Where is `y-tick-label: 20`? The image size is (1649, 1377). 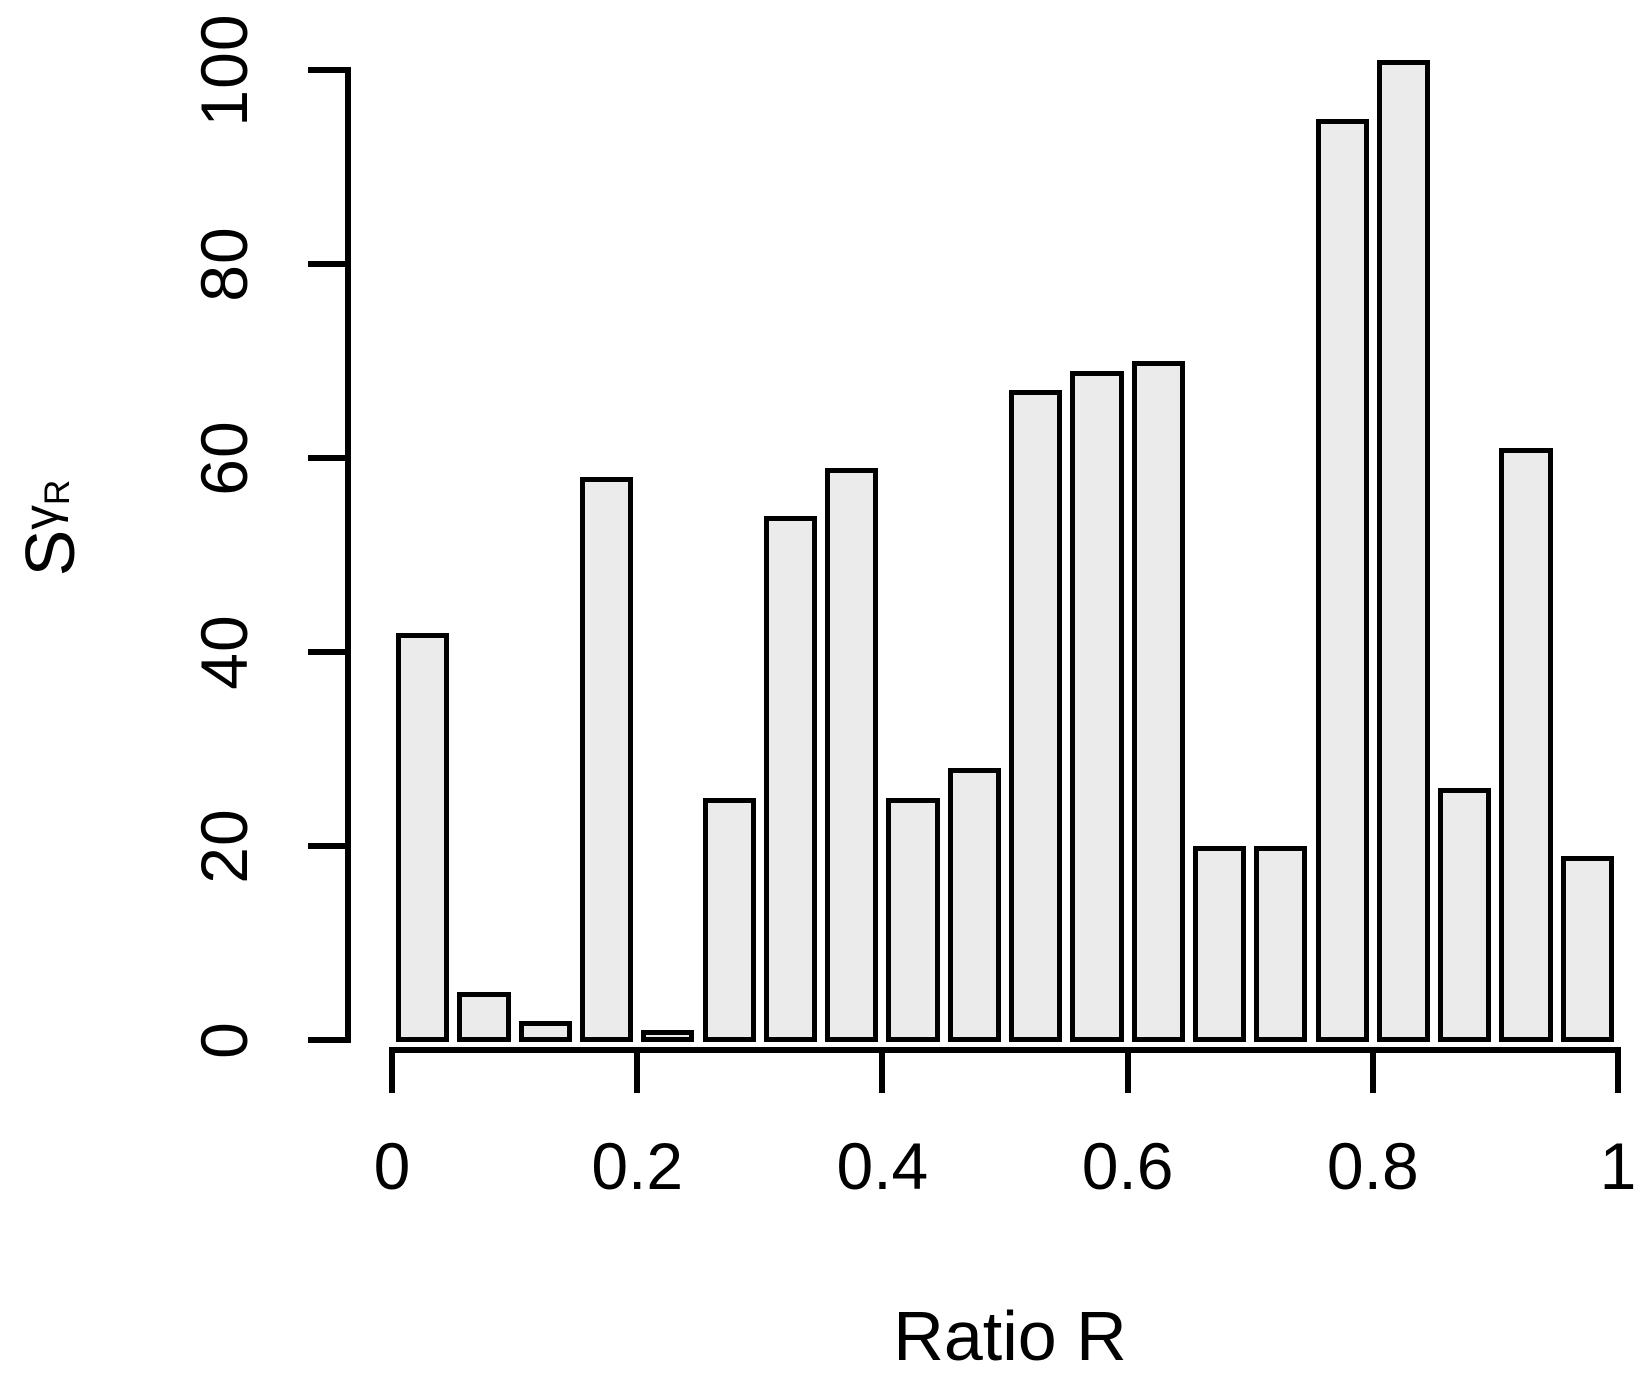
y-tick-label: 20 is located at coordinates (224, 846).